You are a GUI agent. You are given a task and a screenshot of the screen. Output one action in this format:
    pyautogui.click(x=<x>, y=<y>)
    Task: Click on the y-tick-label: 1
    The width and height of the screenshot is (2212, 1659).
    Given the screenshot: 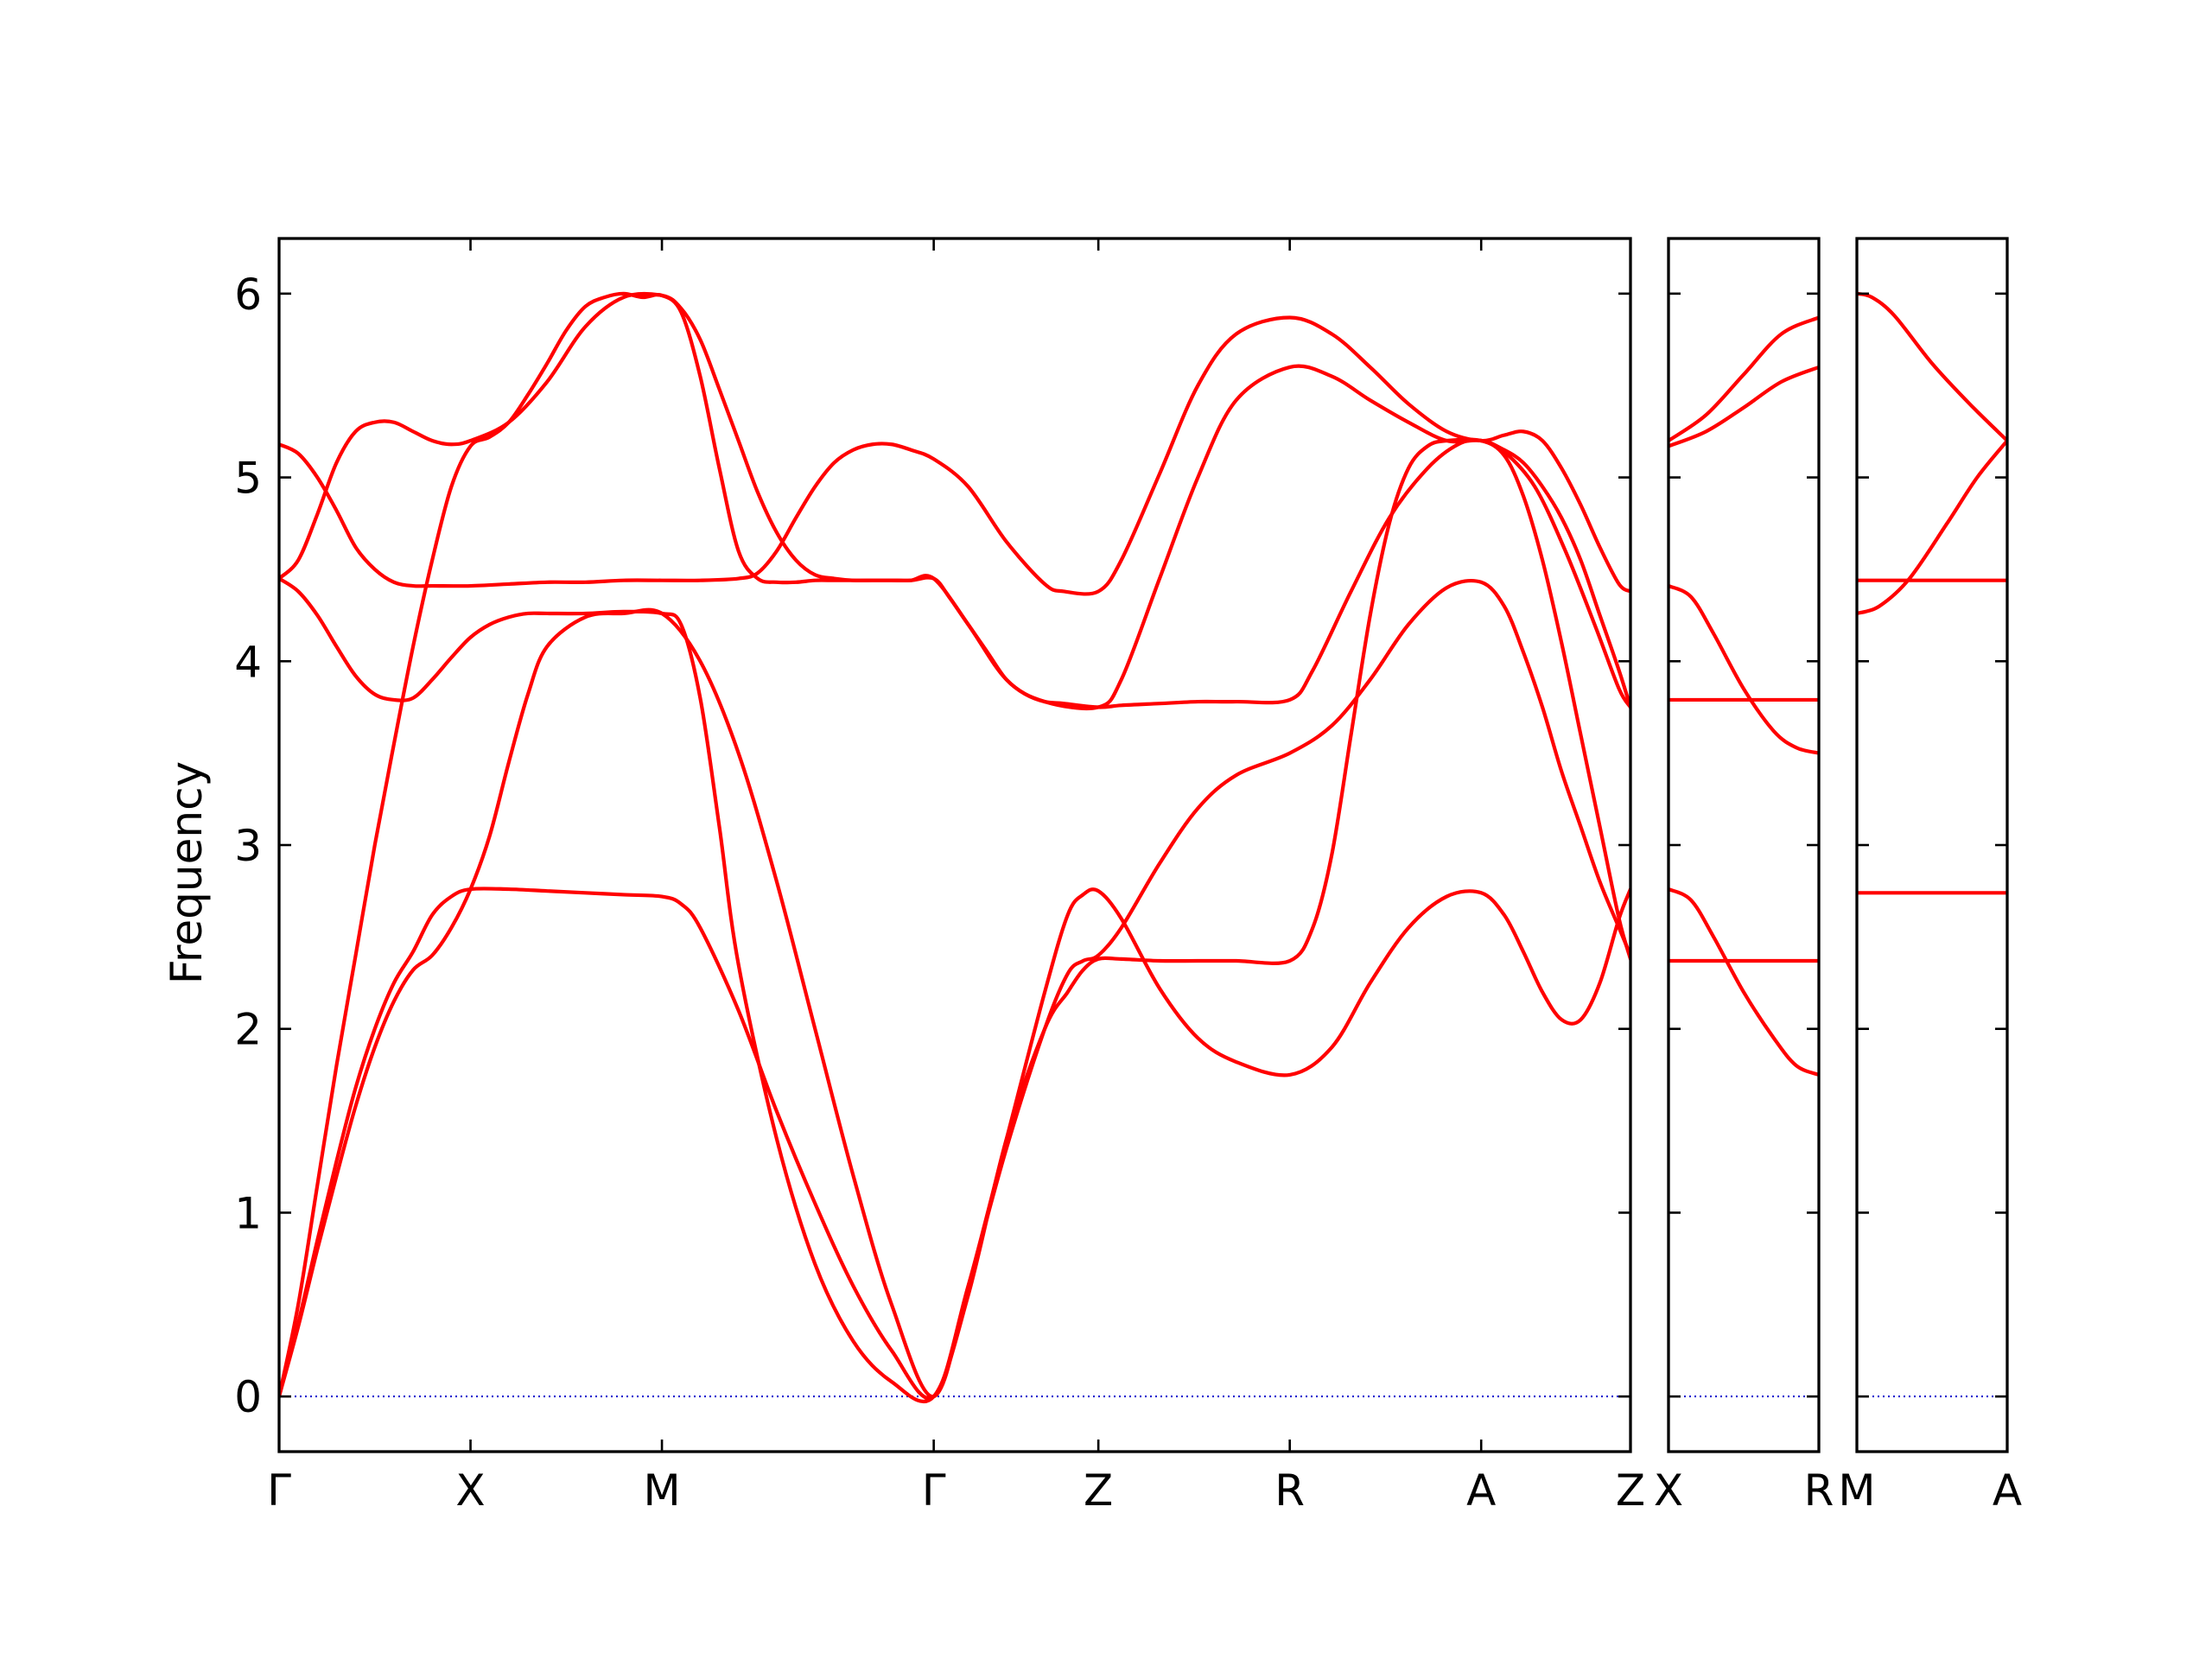 What is the action you would take?
    pyautogui.click(x=248, y=1213)
    